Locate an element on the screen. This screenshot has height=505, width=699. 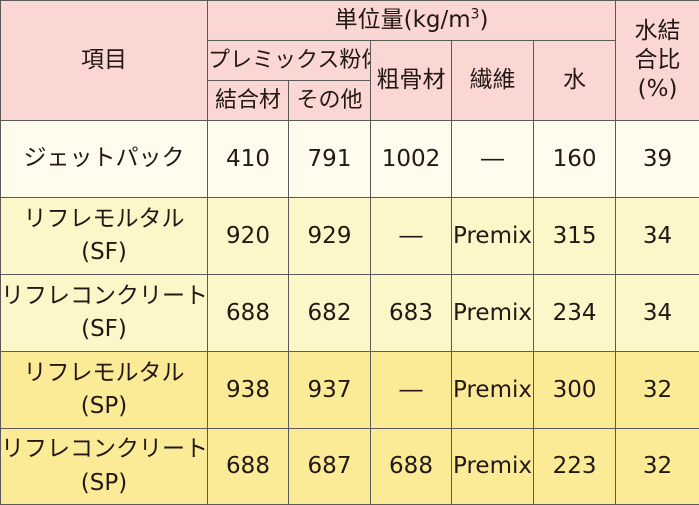
cell-binder: 410 is located at coordinates (248, 159).